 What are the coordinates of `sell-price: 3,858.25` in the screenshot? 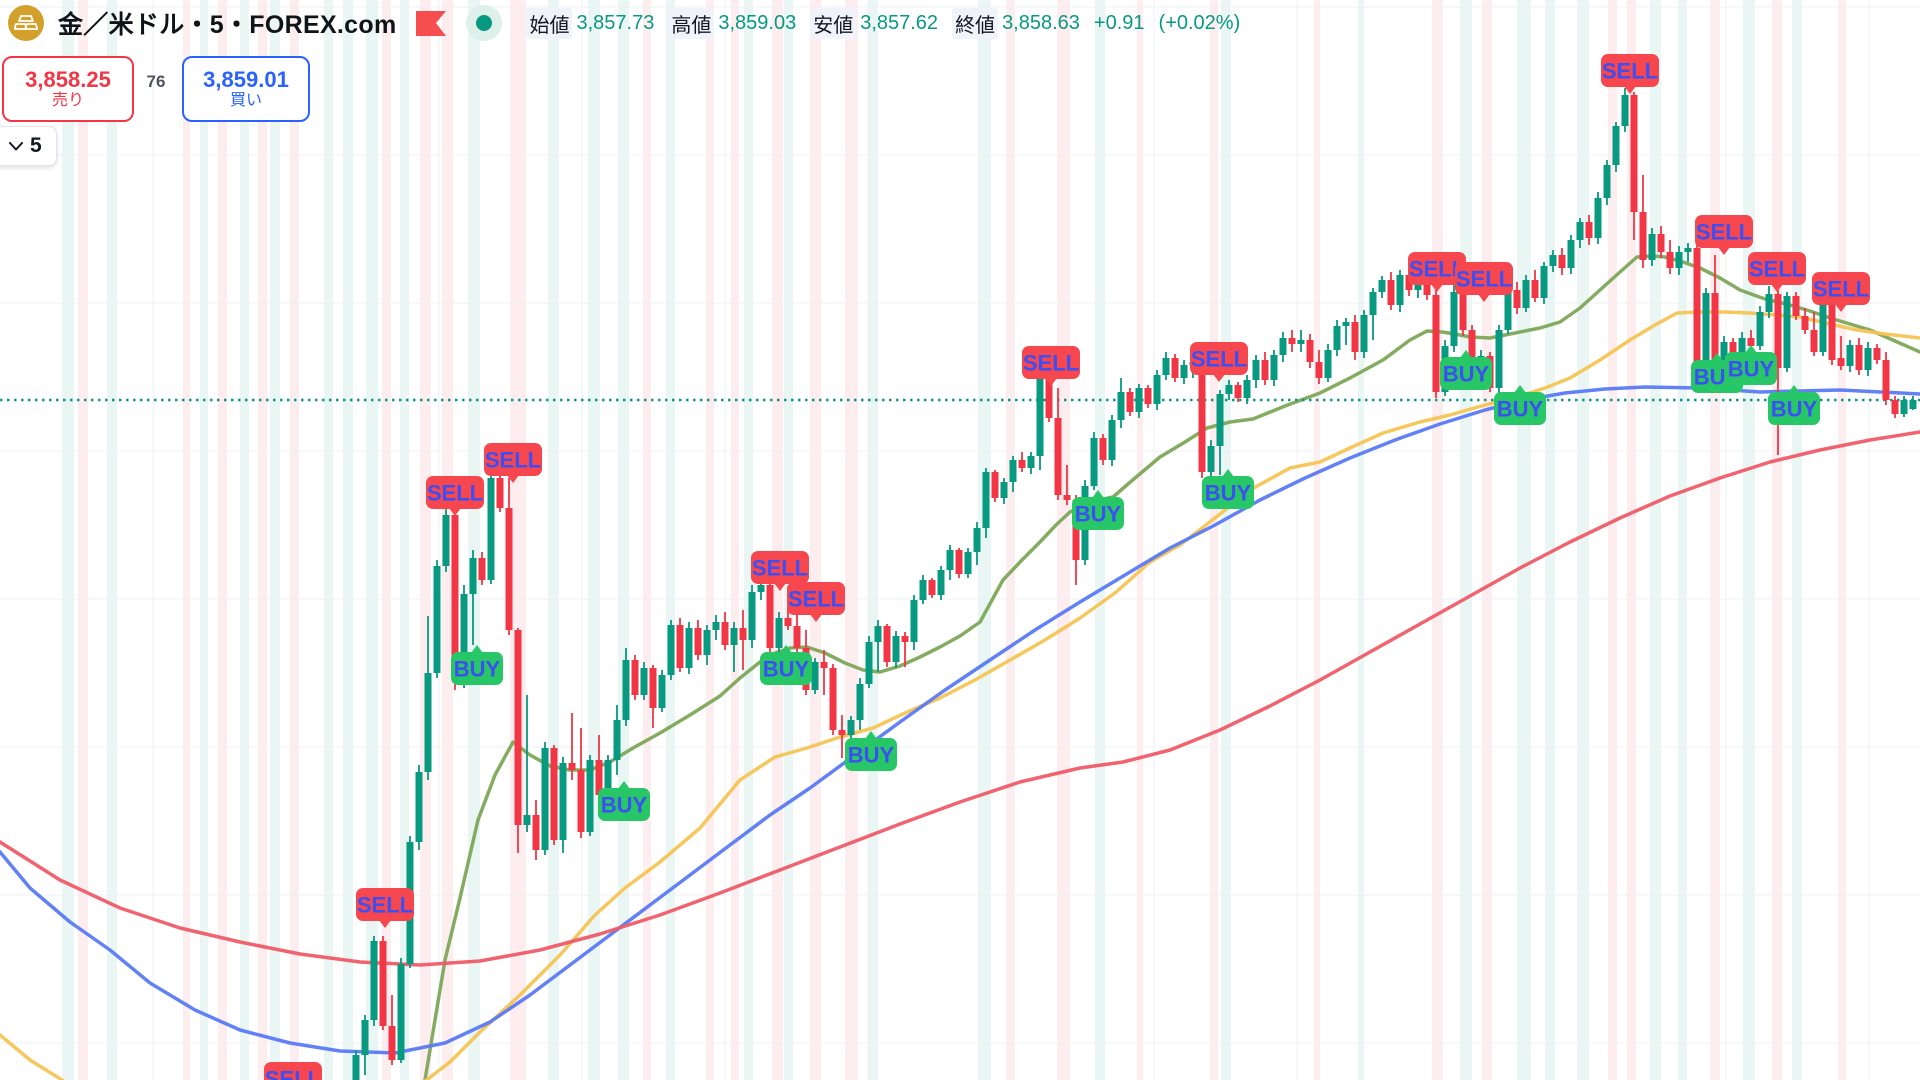 It's located at (68, 80).